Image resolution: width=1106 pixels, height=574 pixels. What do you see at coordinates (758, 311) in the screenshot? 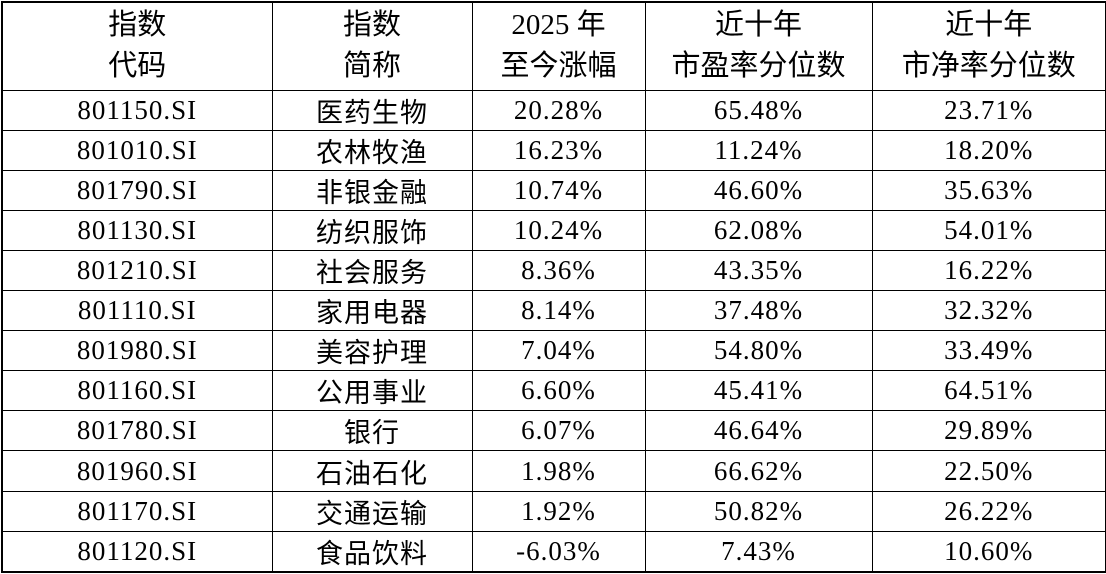
I see `cell-pe: 37.48%` at bounding box center [758, 311].